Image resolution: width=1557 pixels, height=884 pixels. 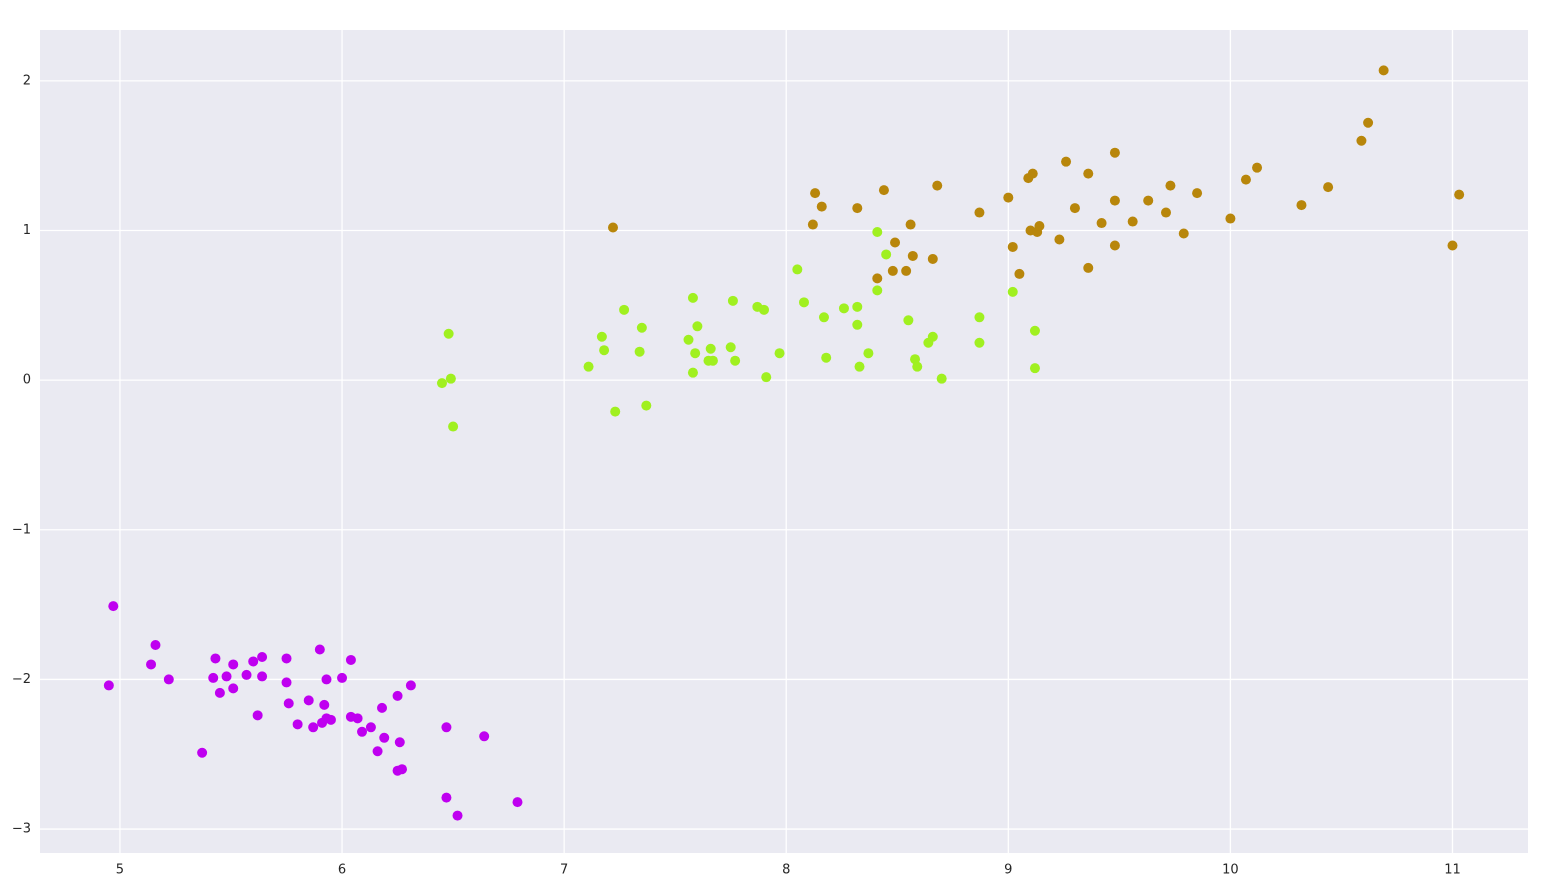 What do you see at coordinates (1008, 870) in the screenshot?
I see `x-tick-label: 9` at bounding box center [1008, 870].